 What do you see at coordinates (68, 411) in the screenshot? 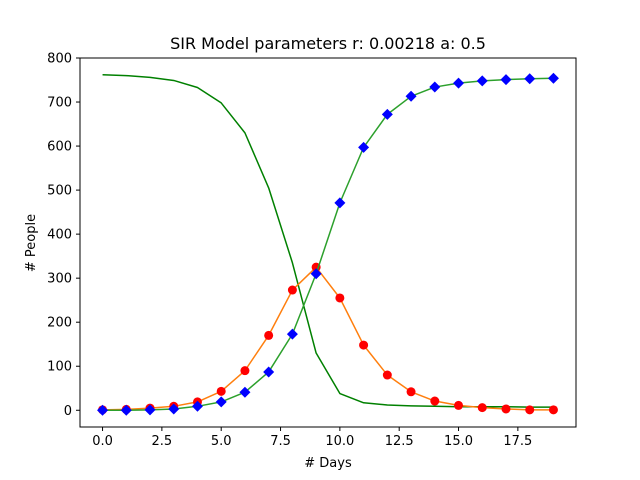
I see `y-tick-label: 0` at bounding box center [68, 411].